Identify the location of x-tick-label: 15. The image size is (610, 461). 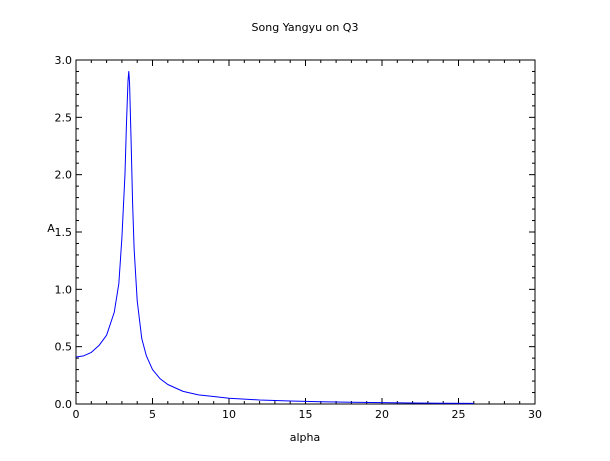
(306, 414).